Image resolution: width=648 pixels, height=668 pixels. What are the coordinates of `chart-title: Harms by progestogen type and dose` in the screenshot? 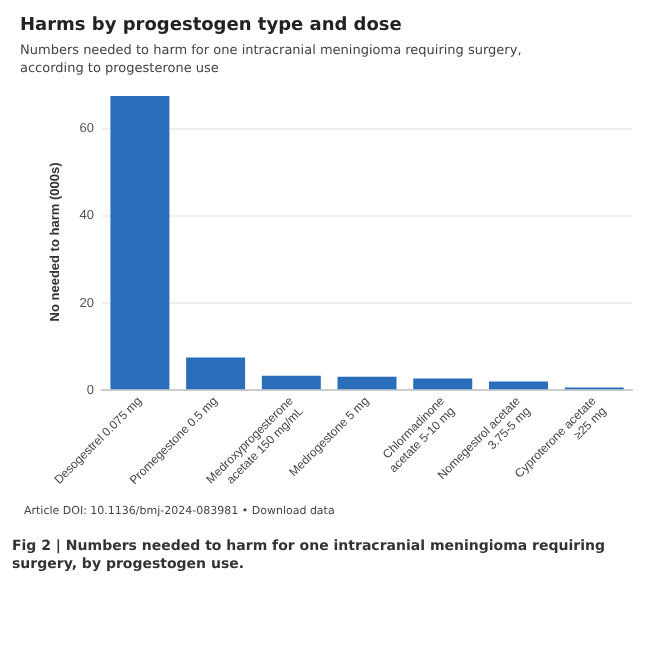 It's located at (212, 26).